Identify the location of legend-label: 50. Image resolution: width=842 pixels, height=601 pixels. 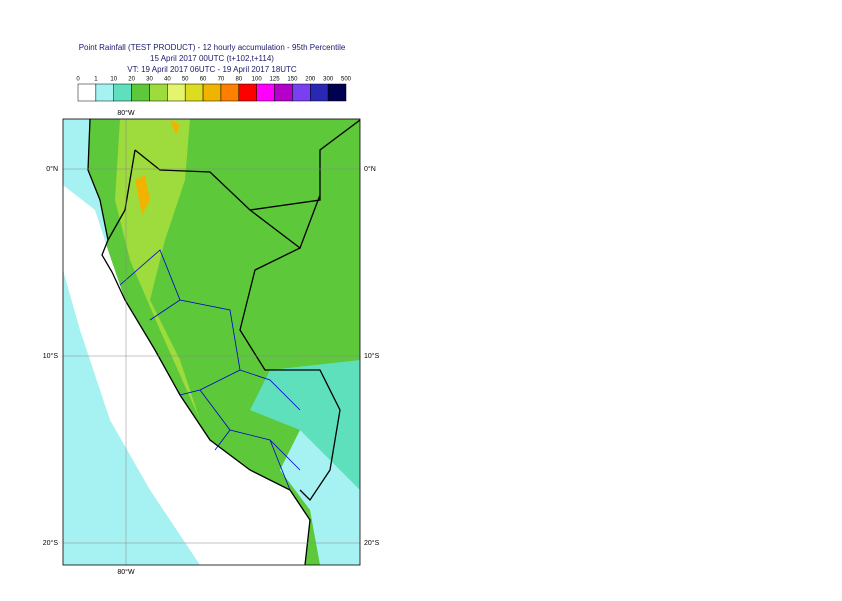
(185, 80).